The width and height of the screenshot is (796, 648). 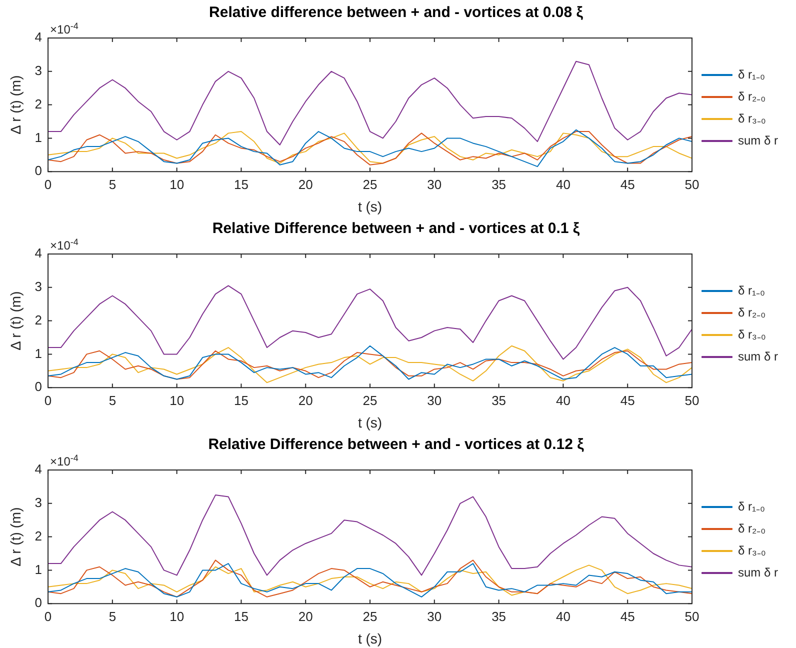 What do you see at coordinates (396, 229) in the screenshot?
I see `chart-title: Relative Difference between + and - vortices at 0.1 ξ` at bounding box center [396, 229].